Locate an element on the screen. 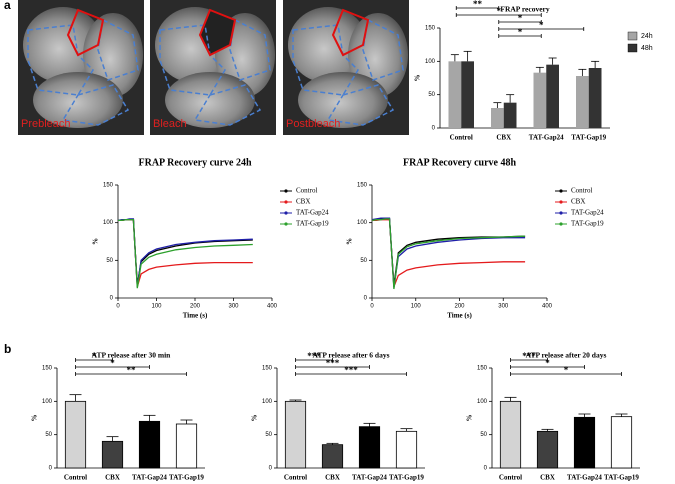 The width and height of the screenshot is (675, 484). micrograph: Prebleach is located at coordinates (81, 67).